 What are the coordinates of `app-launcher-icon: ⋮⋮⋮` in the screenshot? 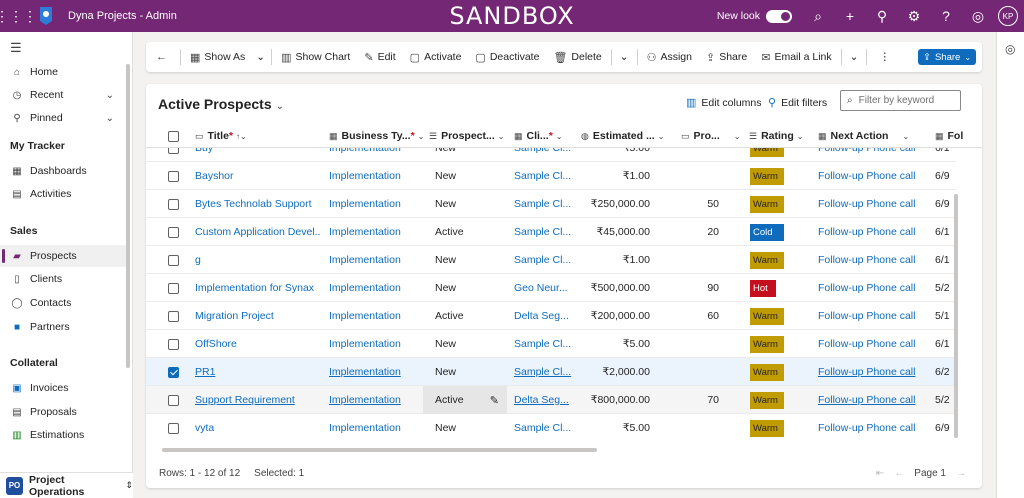 It's located at (18, 15).